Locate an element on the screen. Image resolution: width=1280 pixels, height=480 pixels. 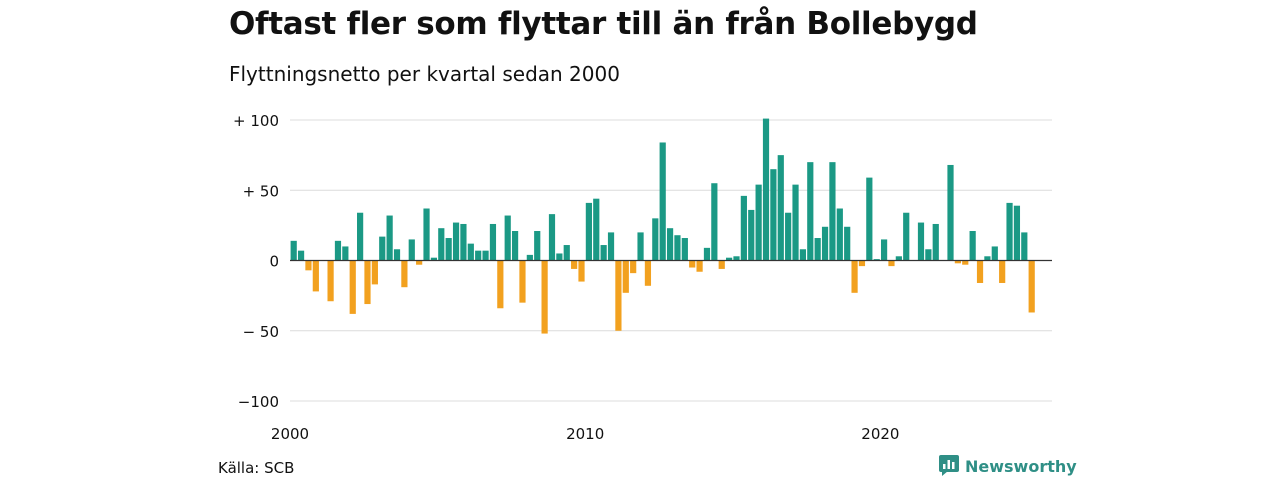
y-tick-label: −100 is located at coordinates (258, 402).